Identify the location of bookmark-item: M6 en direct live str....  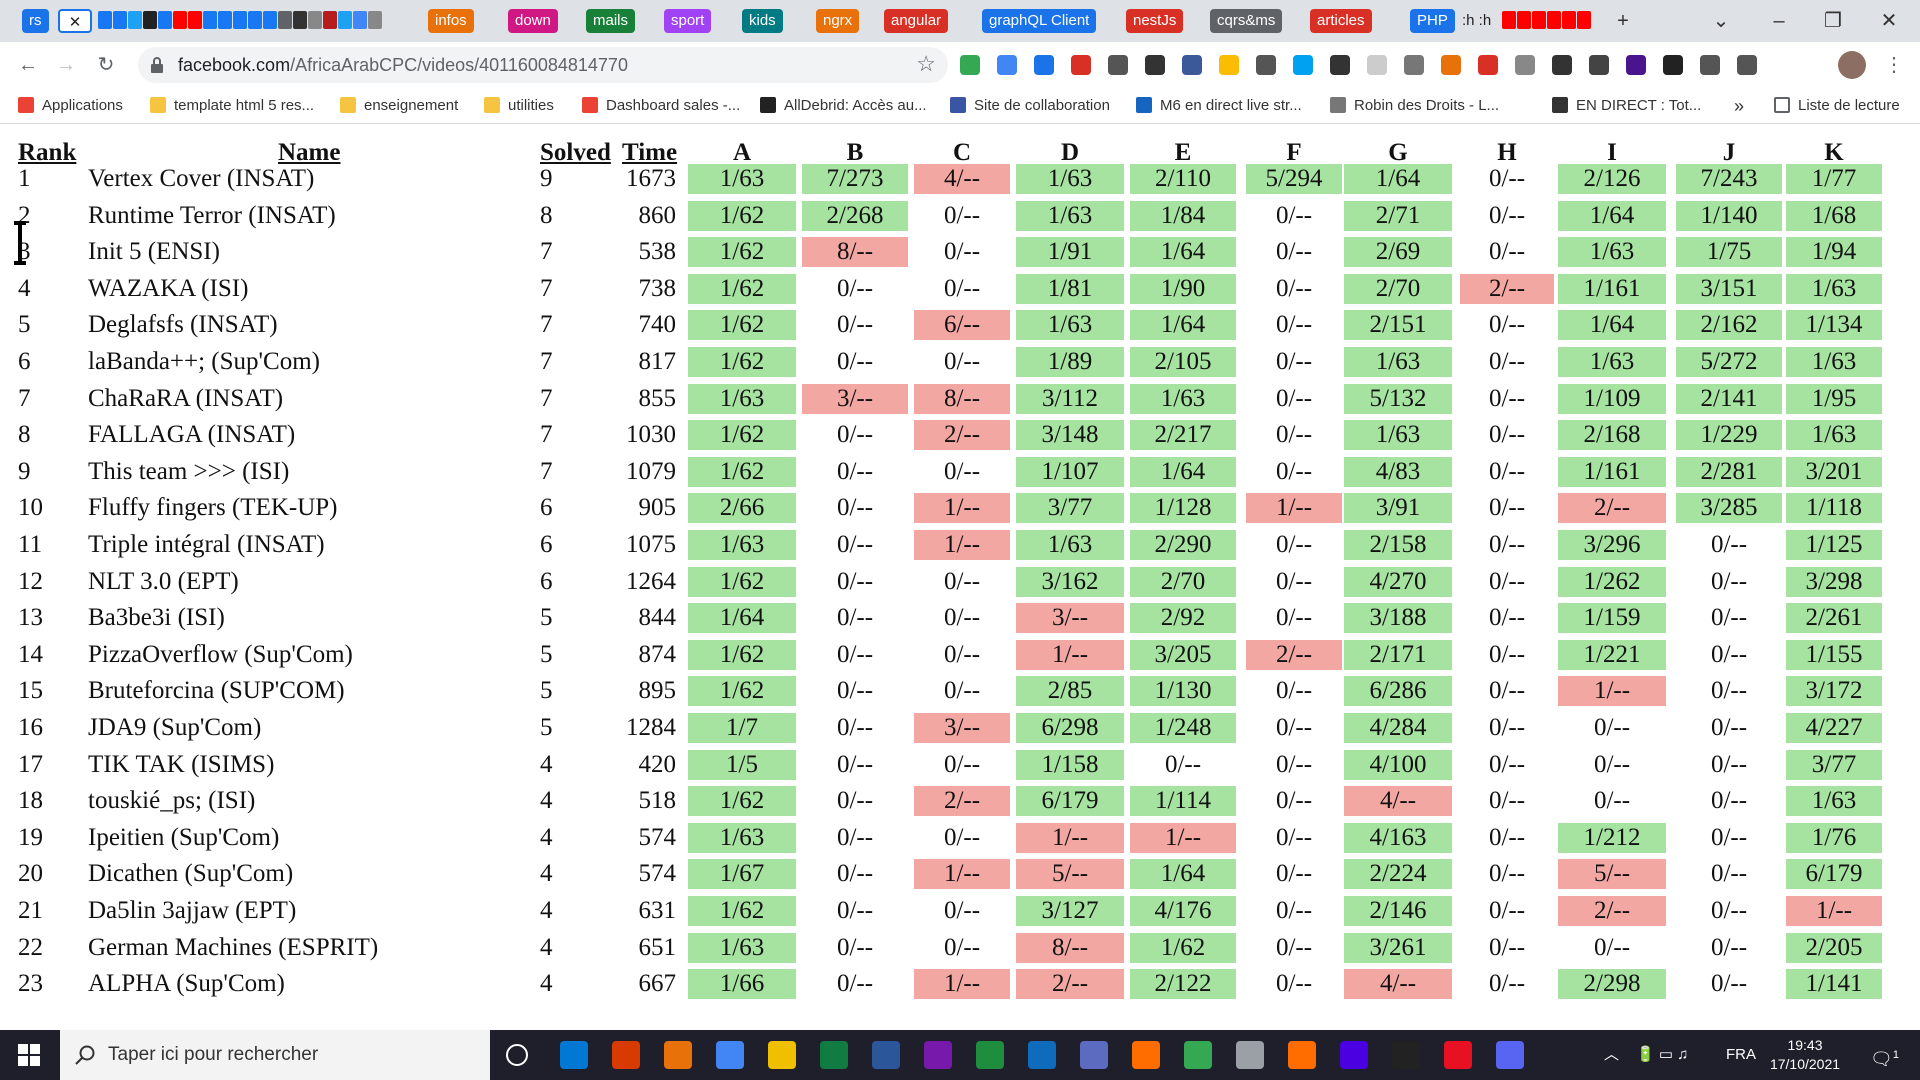
(1219, 106).